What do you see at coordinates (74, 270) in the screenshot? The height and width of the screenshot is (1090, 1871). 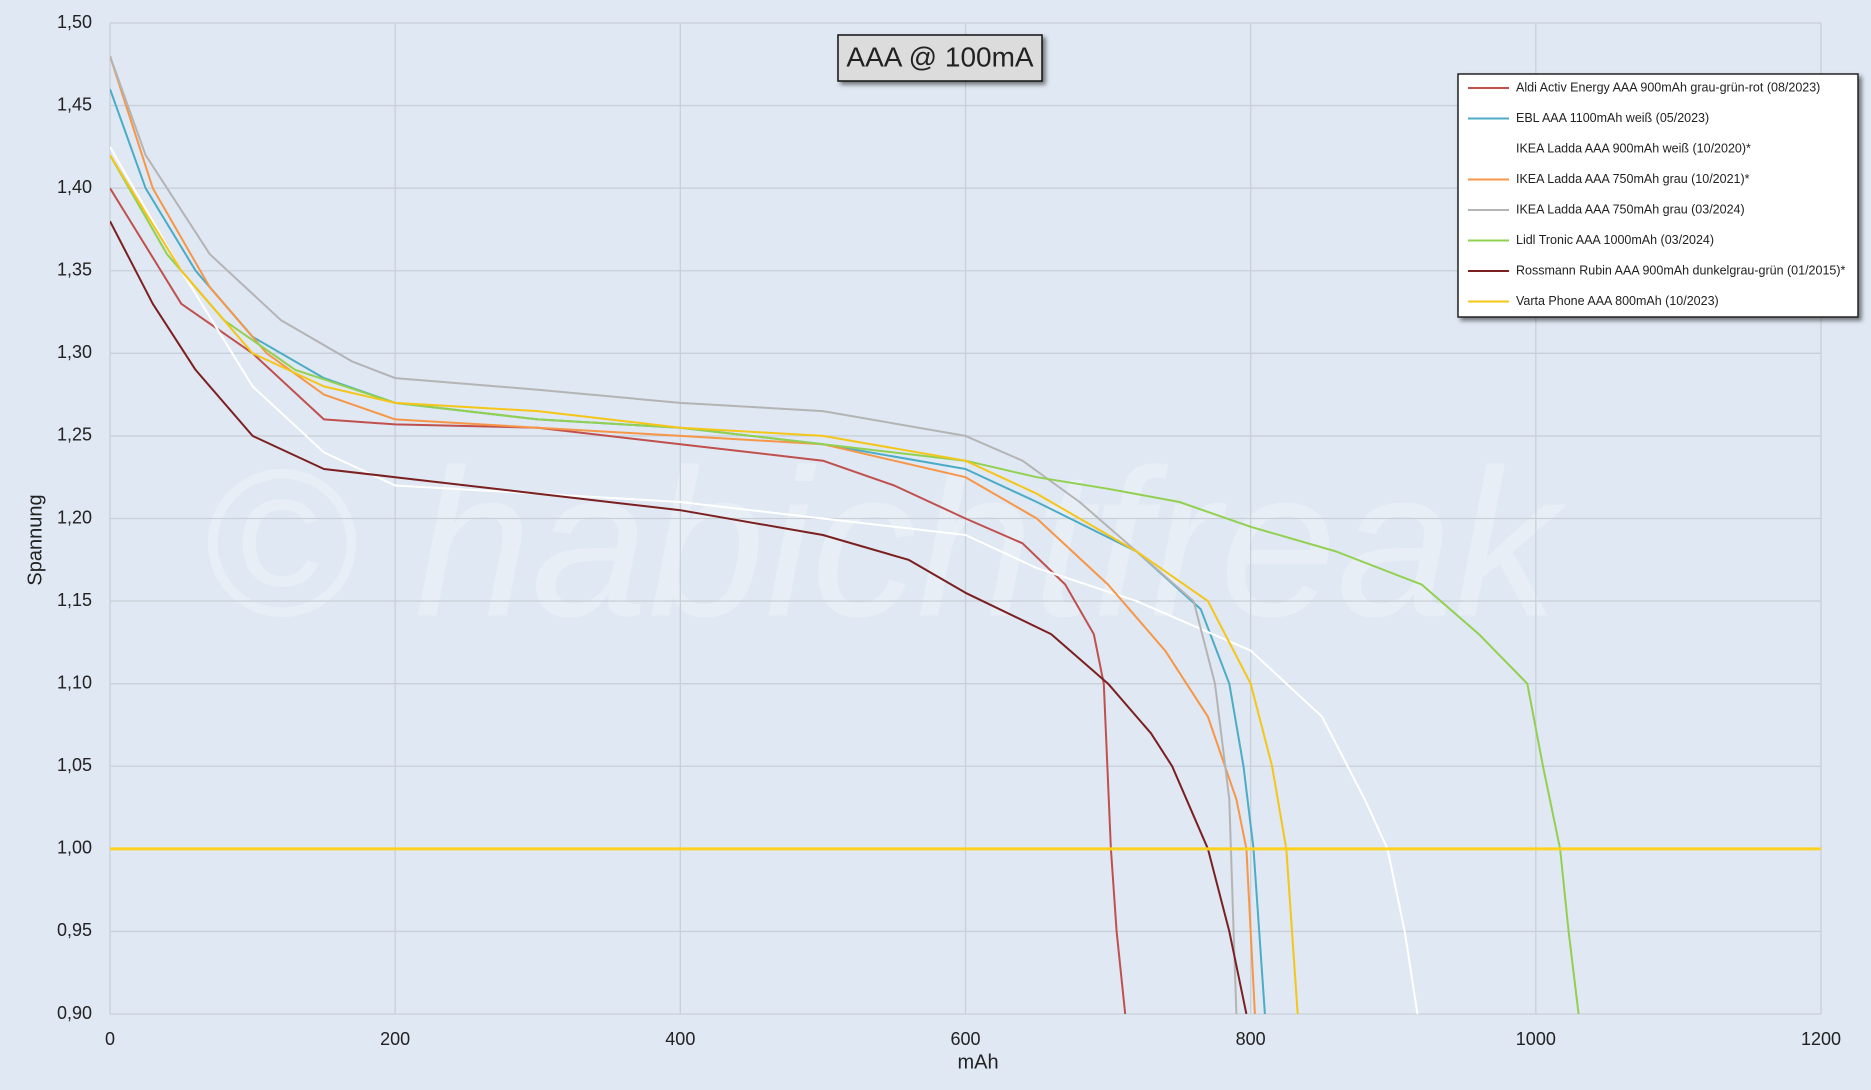 I see `y-tick-label: 1,35` at bounding box center [74, 270].